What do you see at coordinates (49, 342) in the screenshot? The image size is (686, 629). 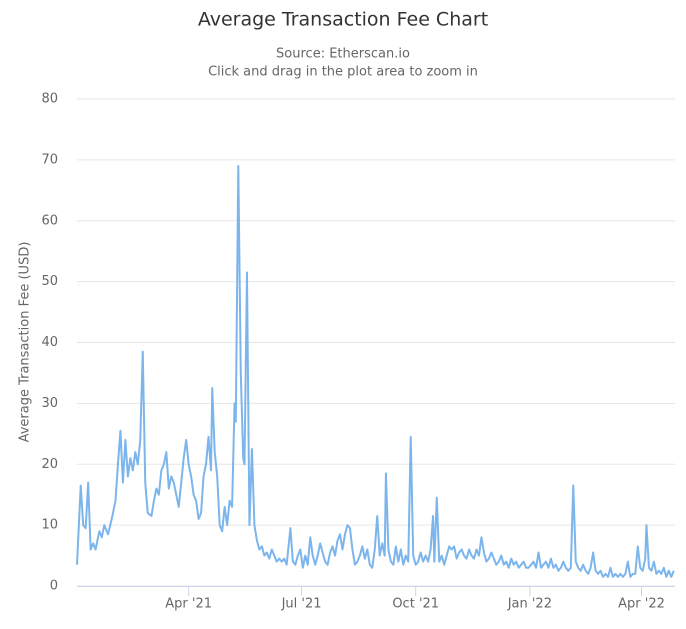 I see `y-tick-label: 40` at bounding box center [49, 342].